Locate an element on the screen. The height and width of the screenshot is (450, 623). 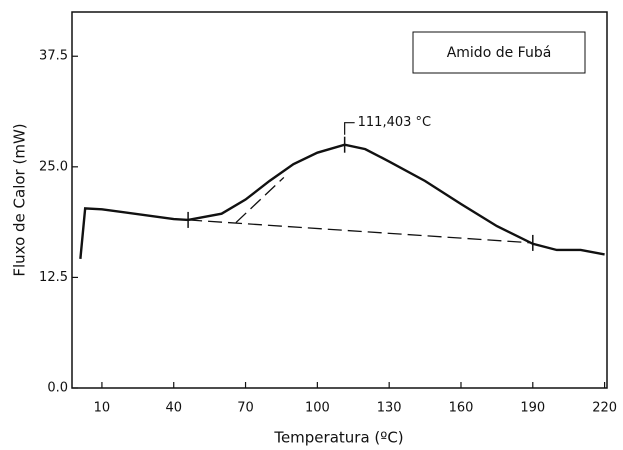
y-tick-label: 12.5 is located at coordinates (53, 277).